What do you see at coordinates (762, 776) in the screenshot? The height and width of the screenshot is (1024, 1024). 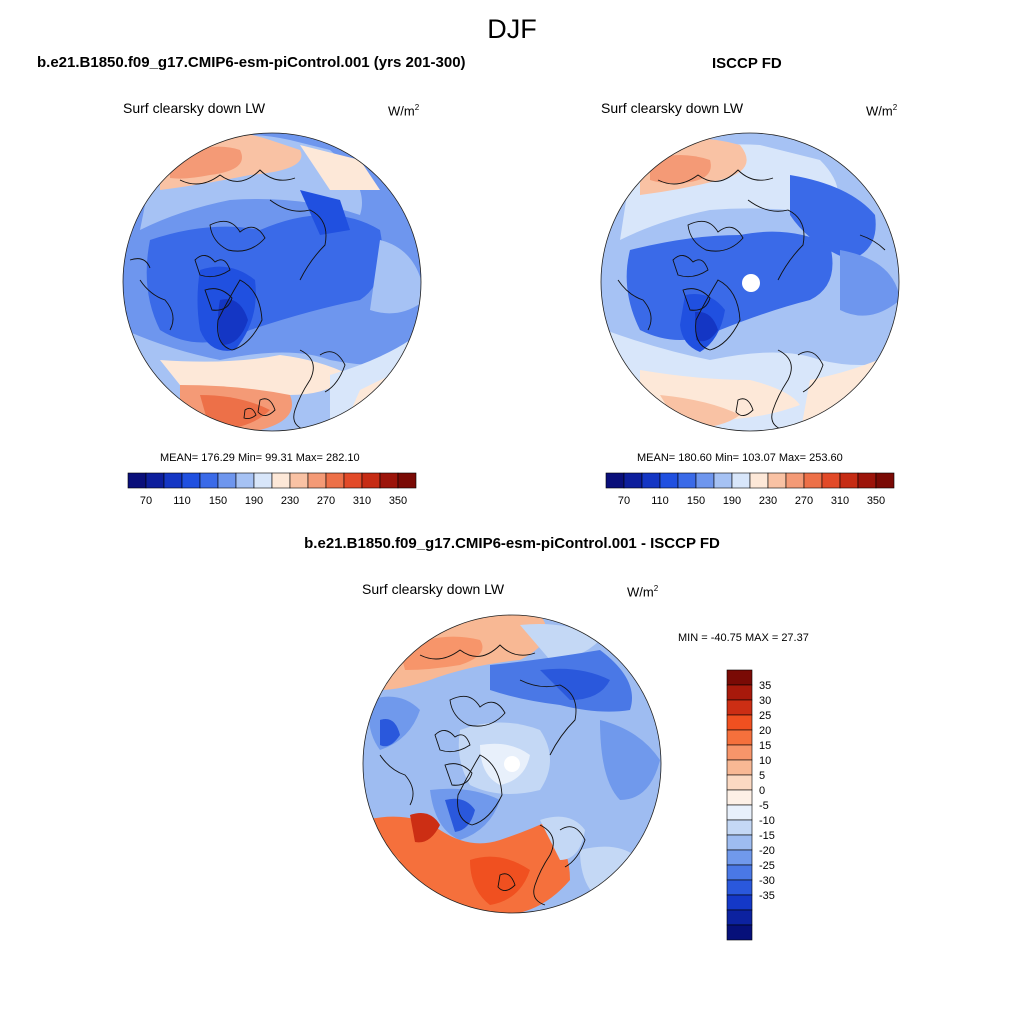 I see `colorbar-tick-label: 5` at bounding box center [762, 776].